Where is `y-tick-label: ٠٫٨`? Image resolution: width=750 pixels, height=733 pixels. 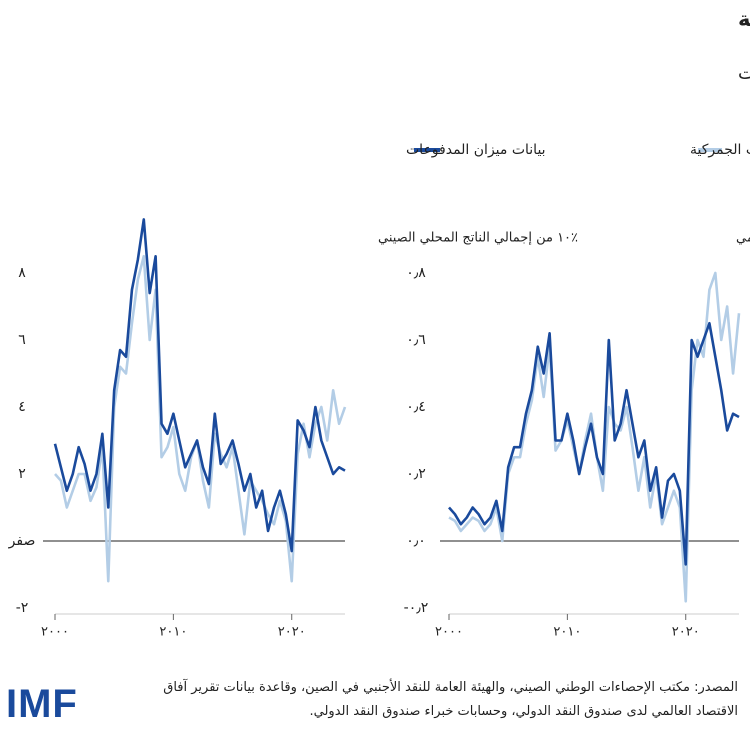 y-tick-label: ٠٫٨ is located at coordinates (416, 273).